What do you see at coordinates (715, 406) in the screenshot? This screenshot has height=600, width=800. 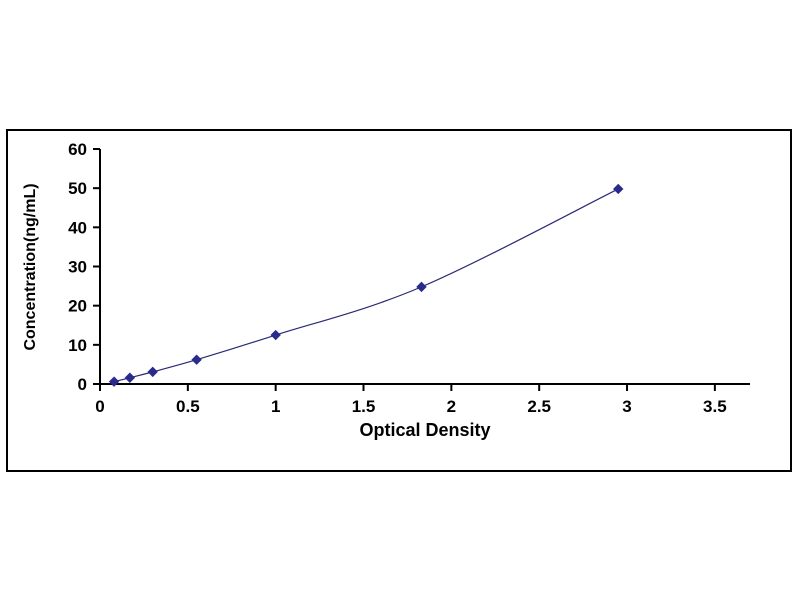 I see `x-tick-label: 3.5` at bounding box center [715, 406].